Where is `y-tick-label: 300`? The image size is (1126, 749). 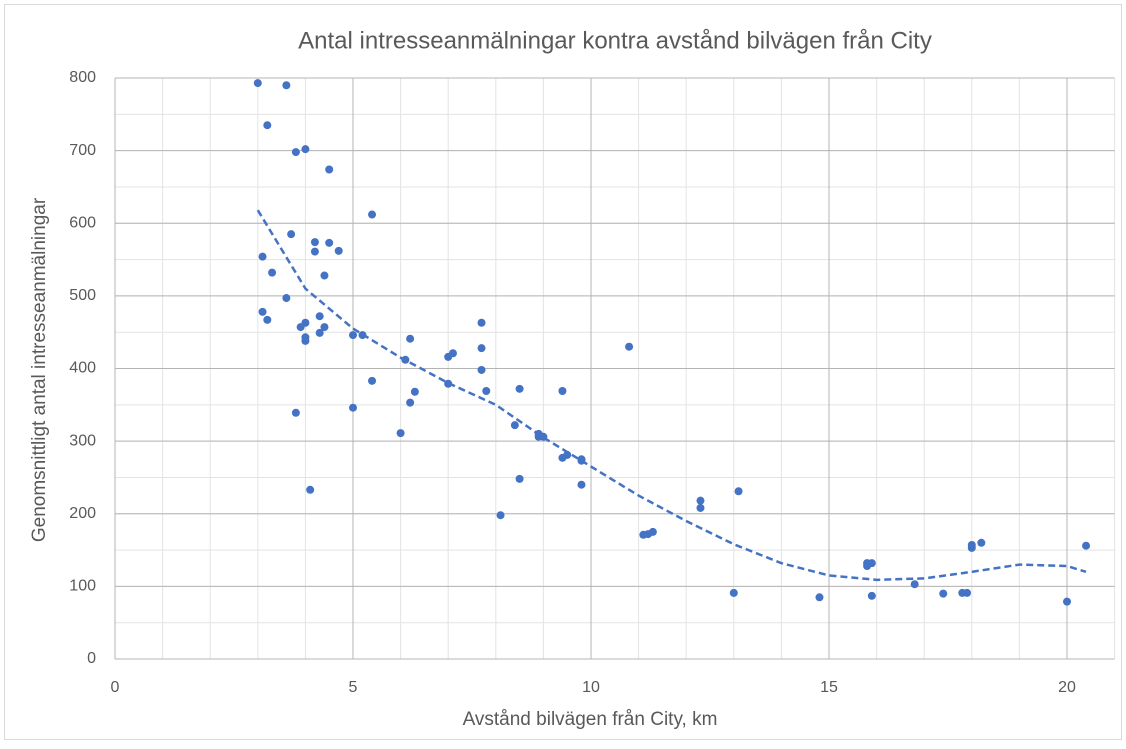
y-tick-label: 300 is located at coordinates (82, 440).